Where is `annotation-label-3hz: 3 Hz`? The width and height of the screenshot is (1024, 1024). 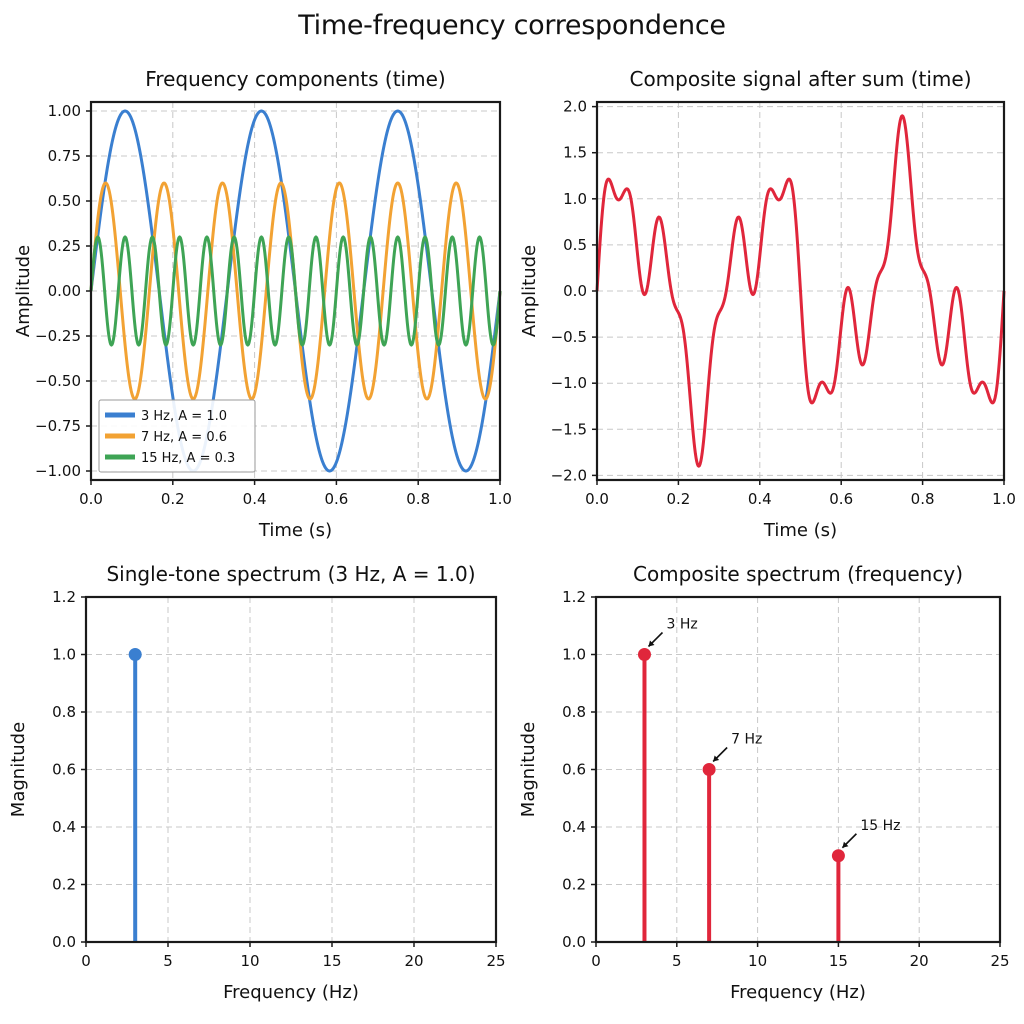 annotation-label-3hz: 3 Hz is located at coordinates (681, 625).